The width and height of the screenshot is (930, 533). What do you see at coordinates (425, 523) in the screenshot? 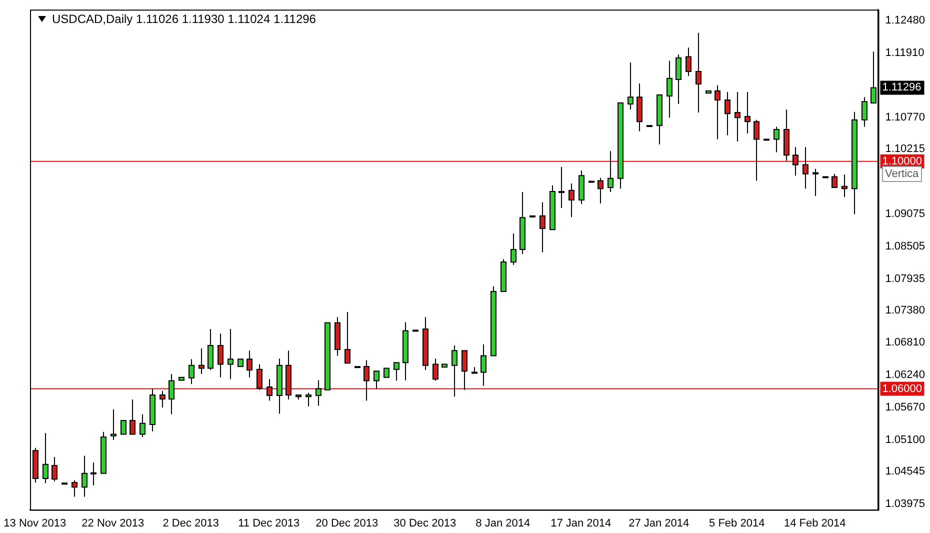
I see `x-tick-label: 30 Dec 2013` at bounding box center [425, 523].